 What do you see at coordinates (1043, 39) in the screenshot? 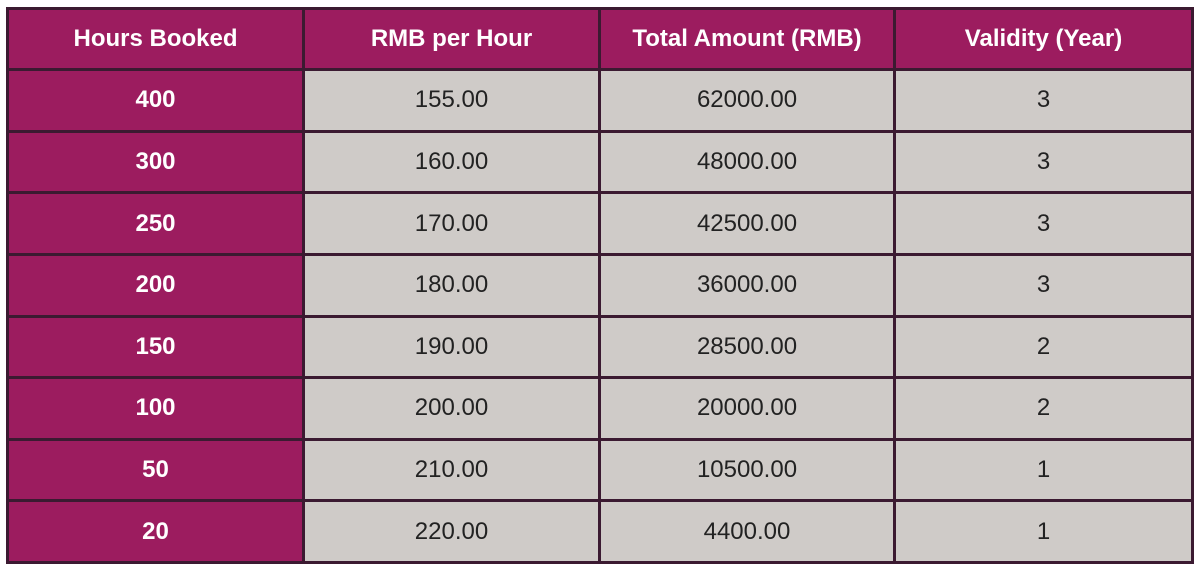
I see `header-validity: Validity (Year)` at bounding box center [1043, 39].